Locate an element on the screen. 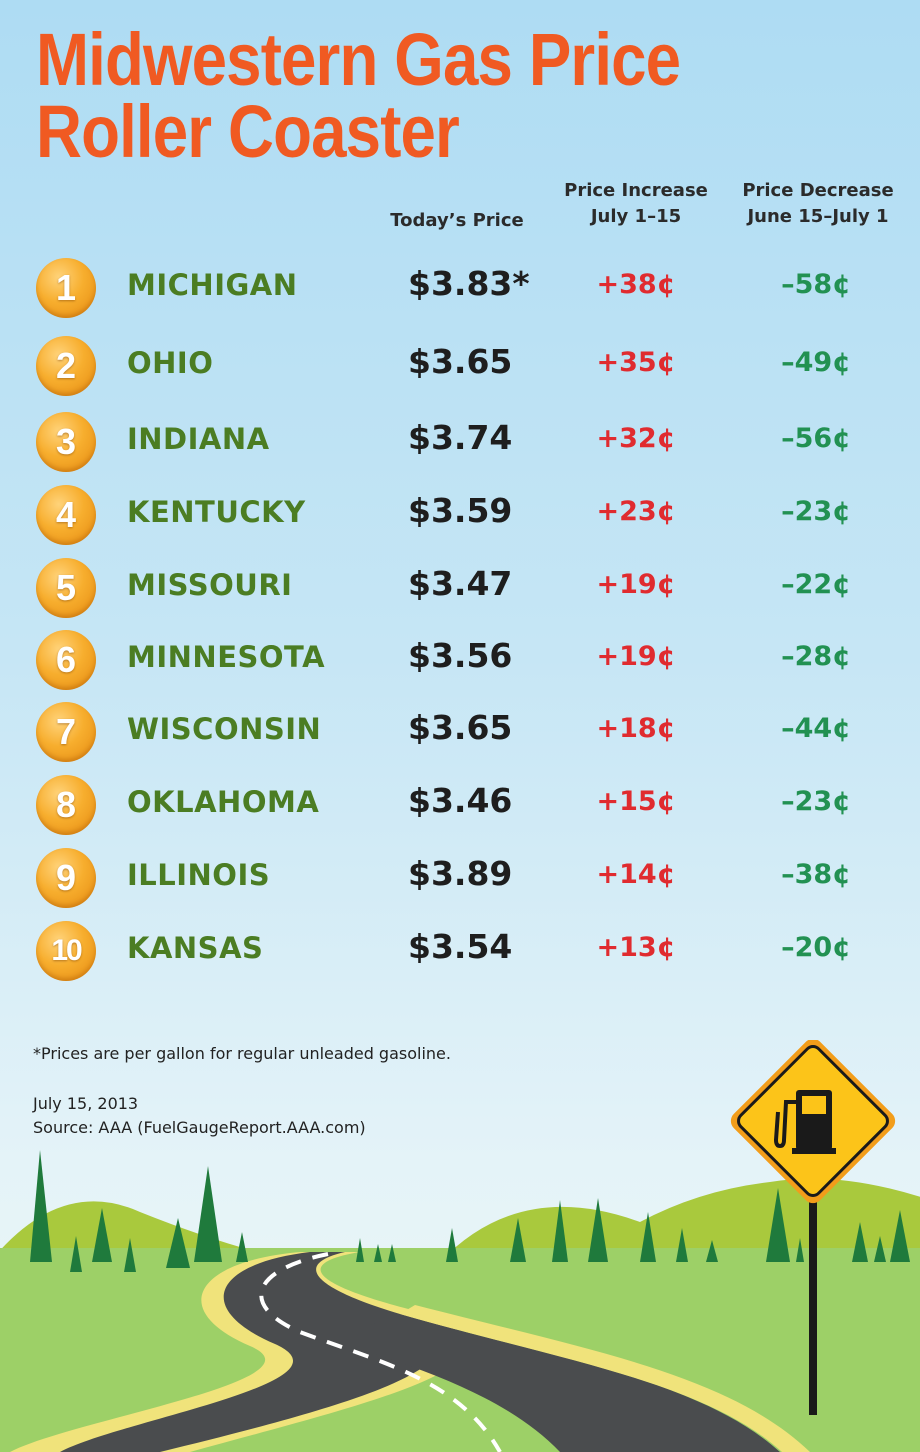  todays-price: $3.54 is located at coordinates (460, 946).